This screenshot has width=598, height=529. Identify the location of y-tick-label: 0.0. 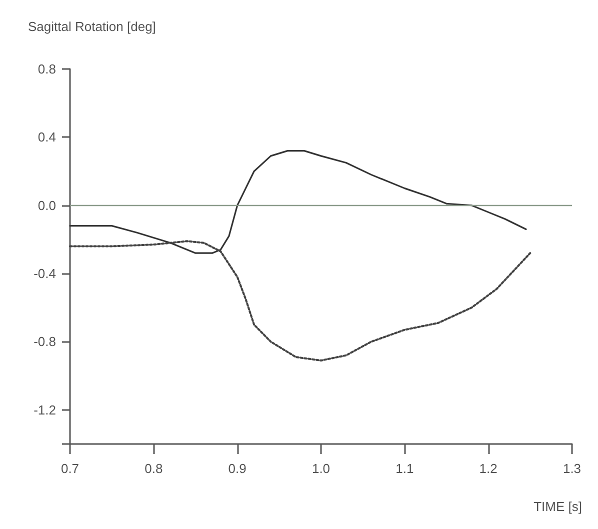
(47, 205).